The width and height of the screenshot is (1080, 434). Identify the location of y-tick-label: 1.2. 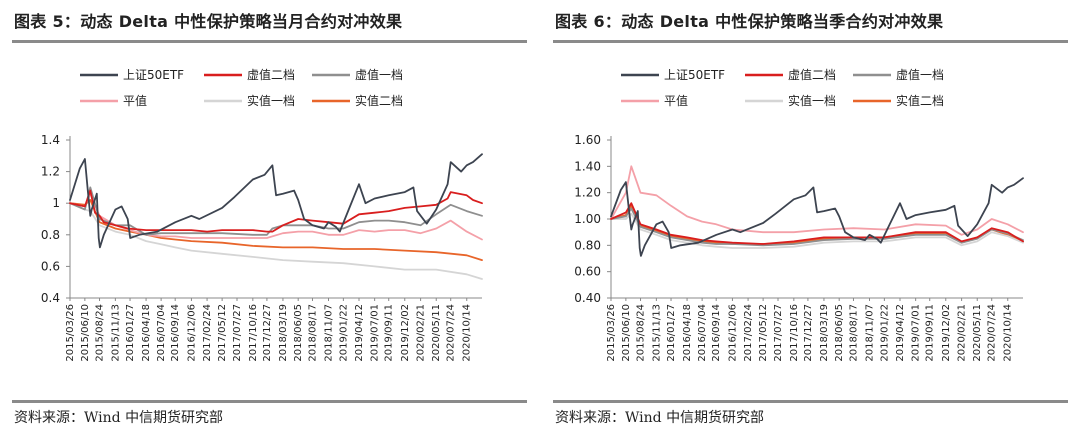
(50, 172).